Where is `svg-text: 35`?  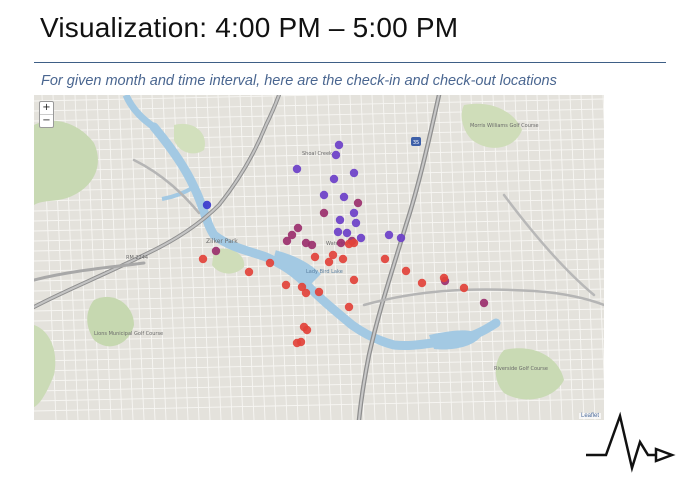
svg-text: 35 is located at coordinates (416, 143).